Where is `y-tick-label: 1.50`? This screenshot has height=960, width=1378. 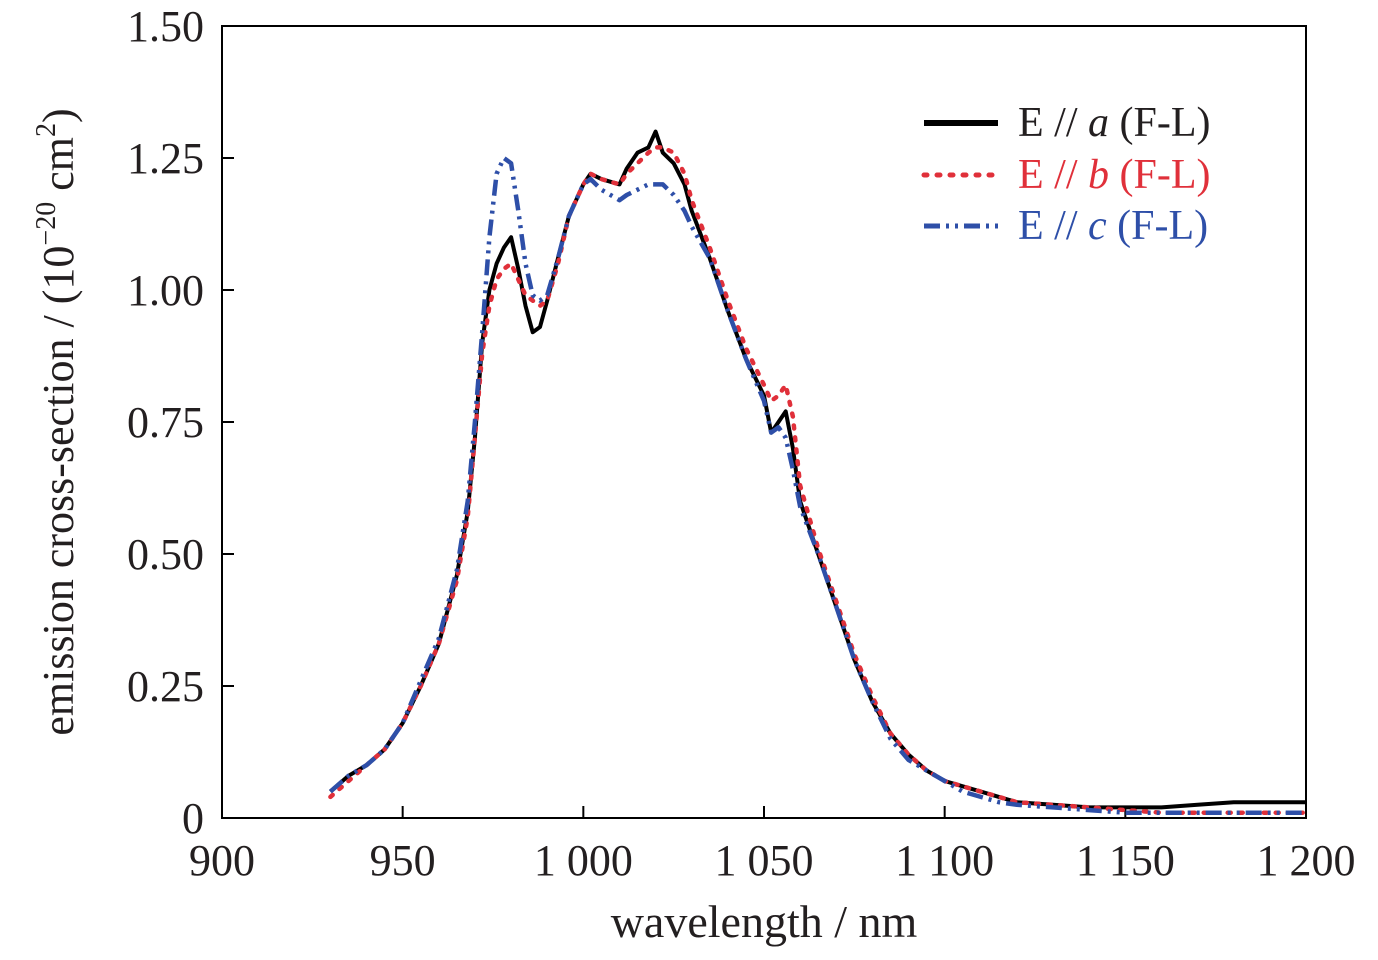
y-tick-label: 1.50 is located at coordinates (165, 26).